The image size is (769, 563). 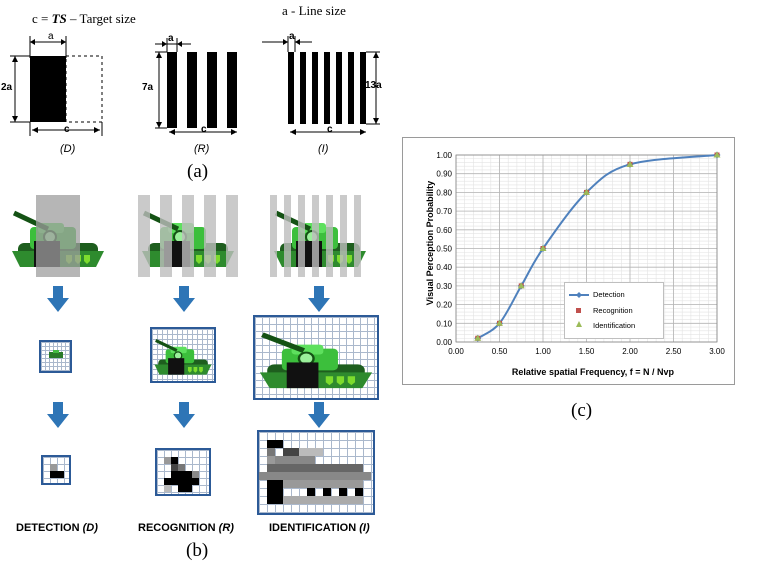 I want to click on width-label-d: c, so click(x=67, y=129).